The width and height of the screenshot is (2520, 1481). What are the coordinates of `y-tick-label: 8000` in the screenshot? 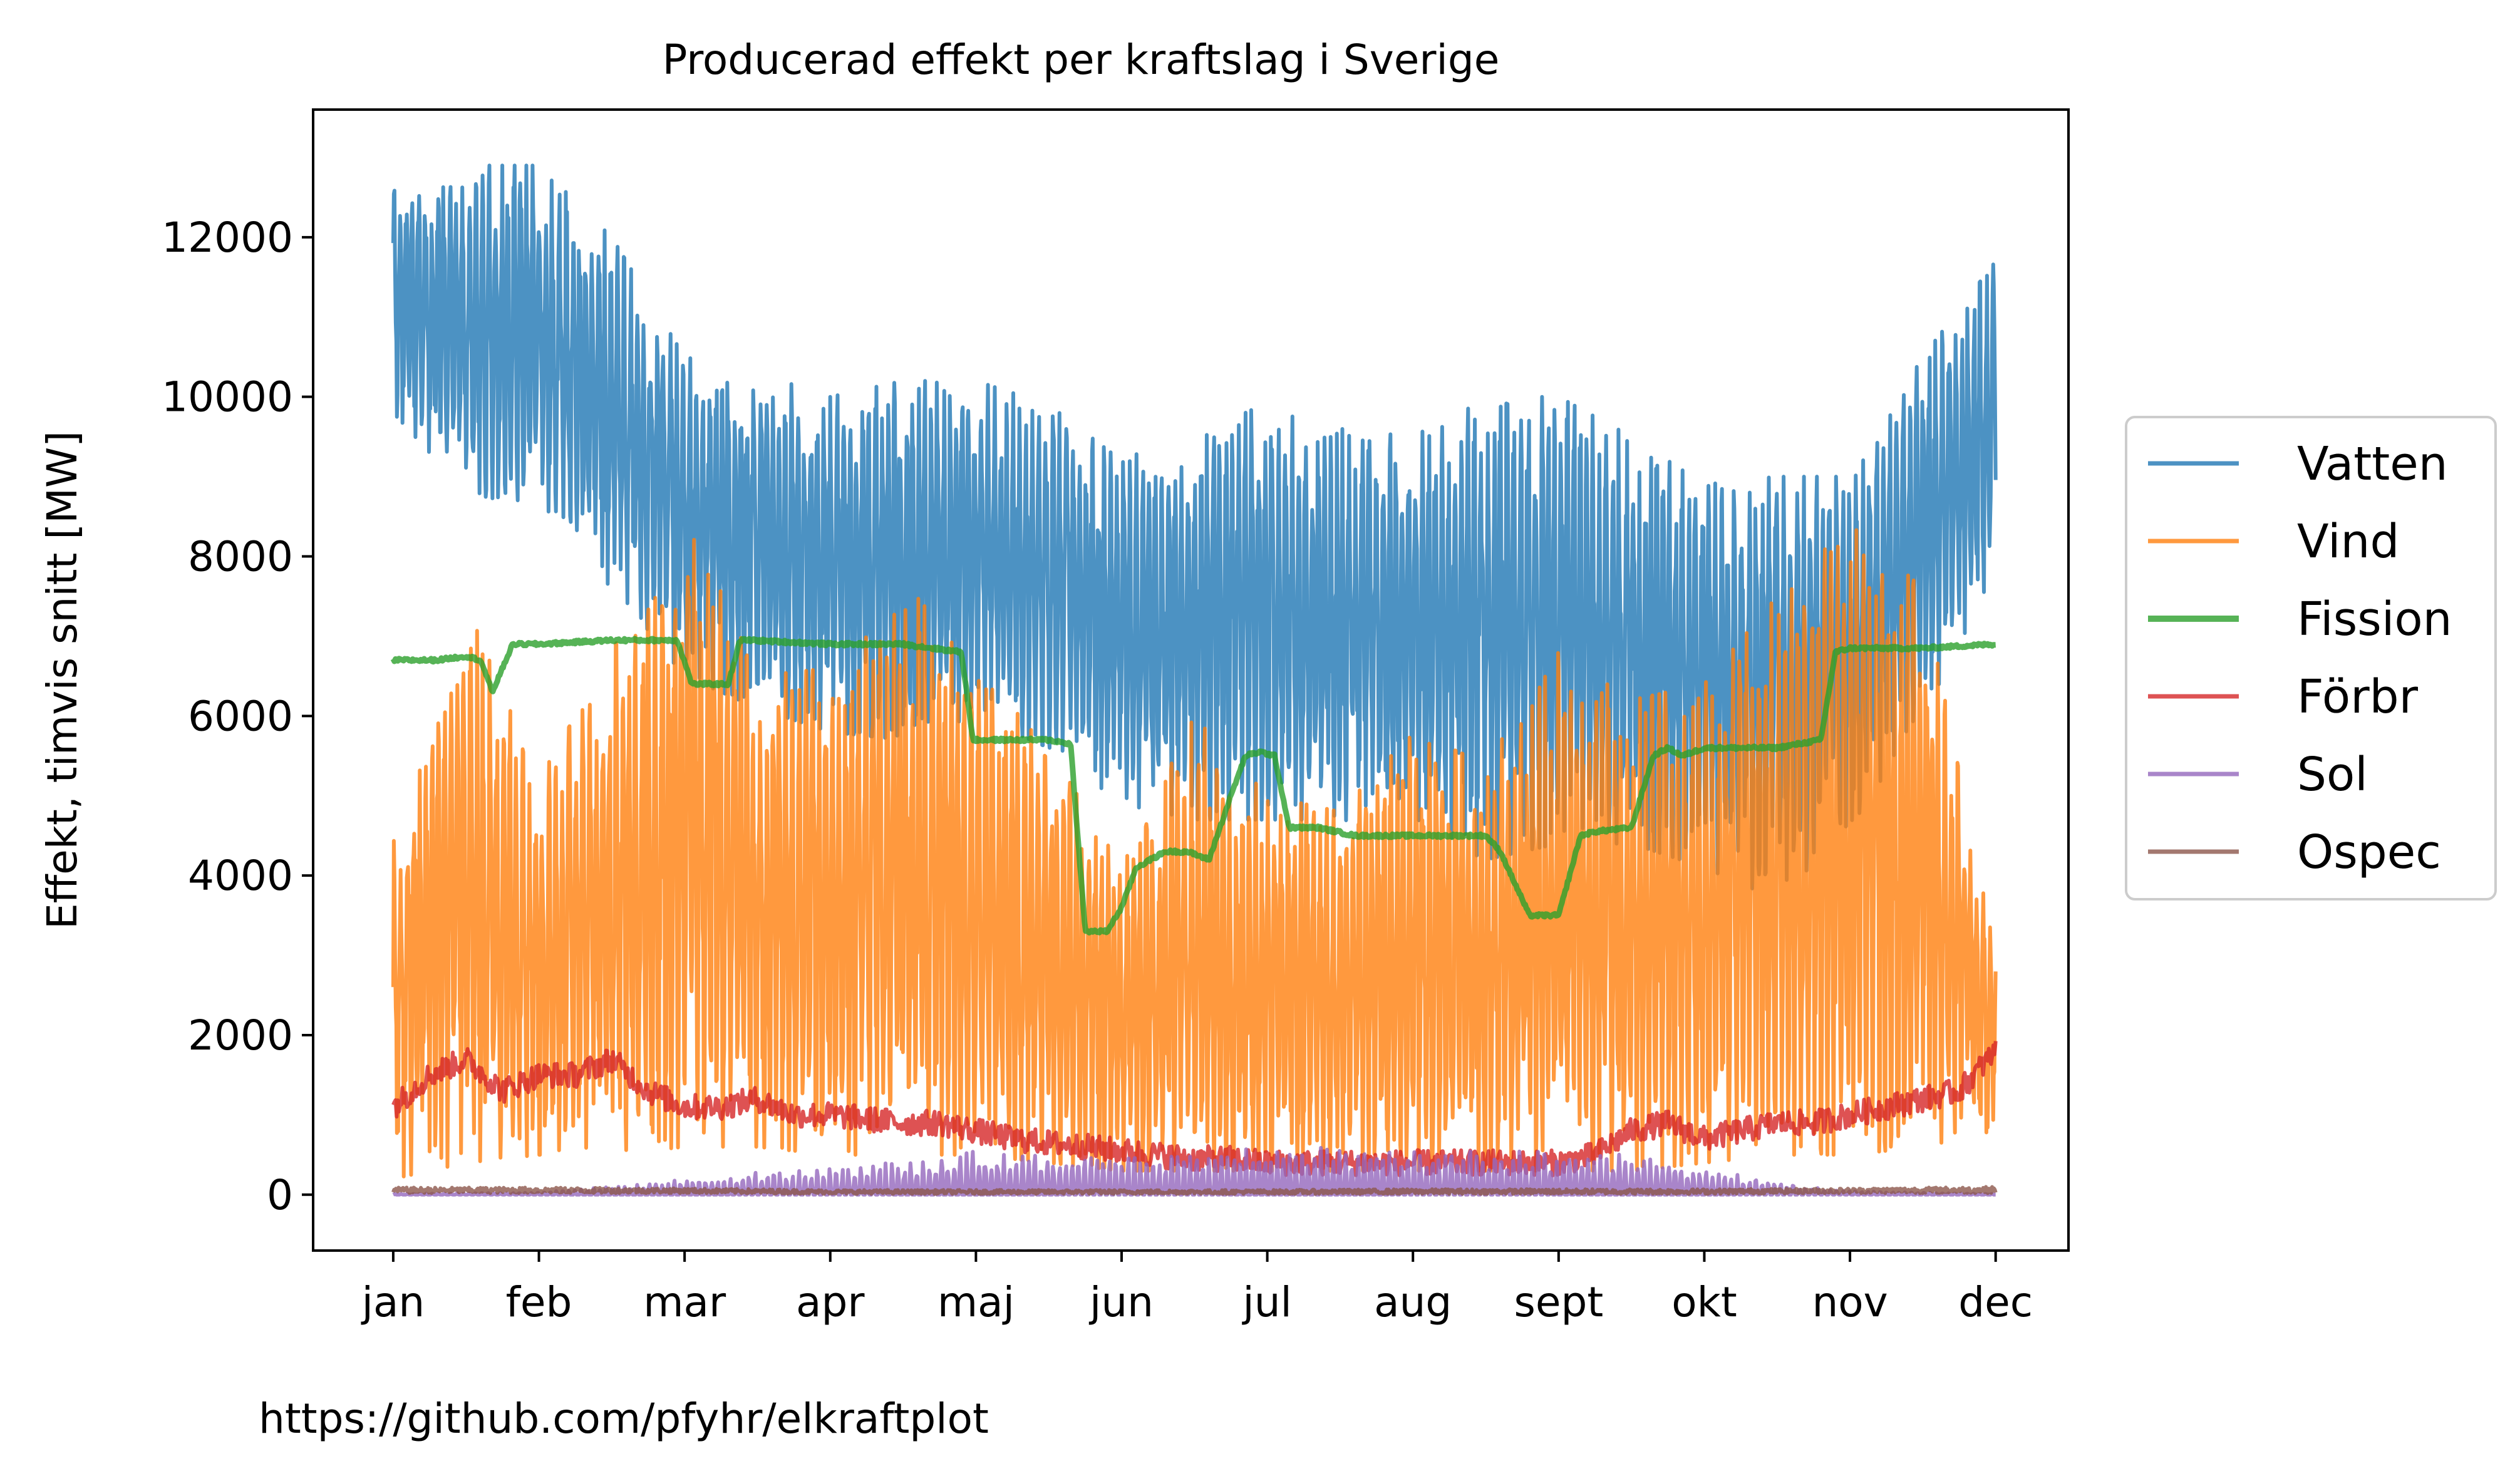 It's located at (241, 557).